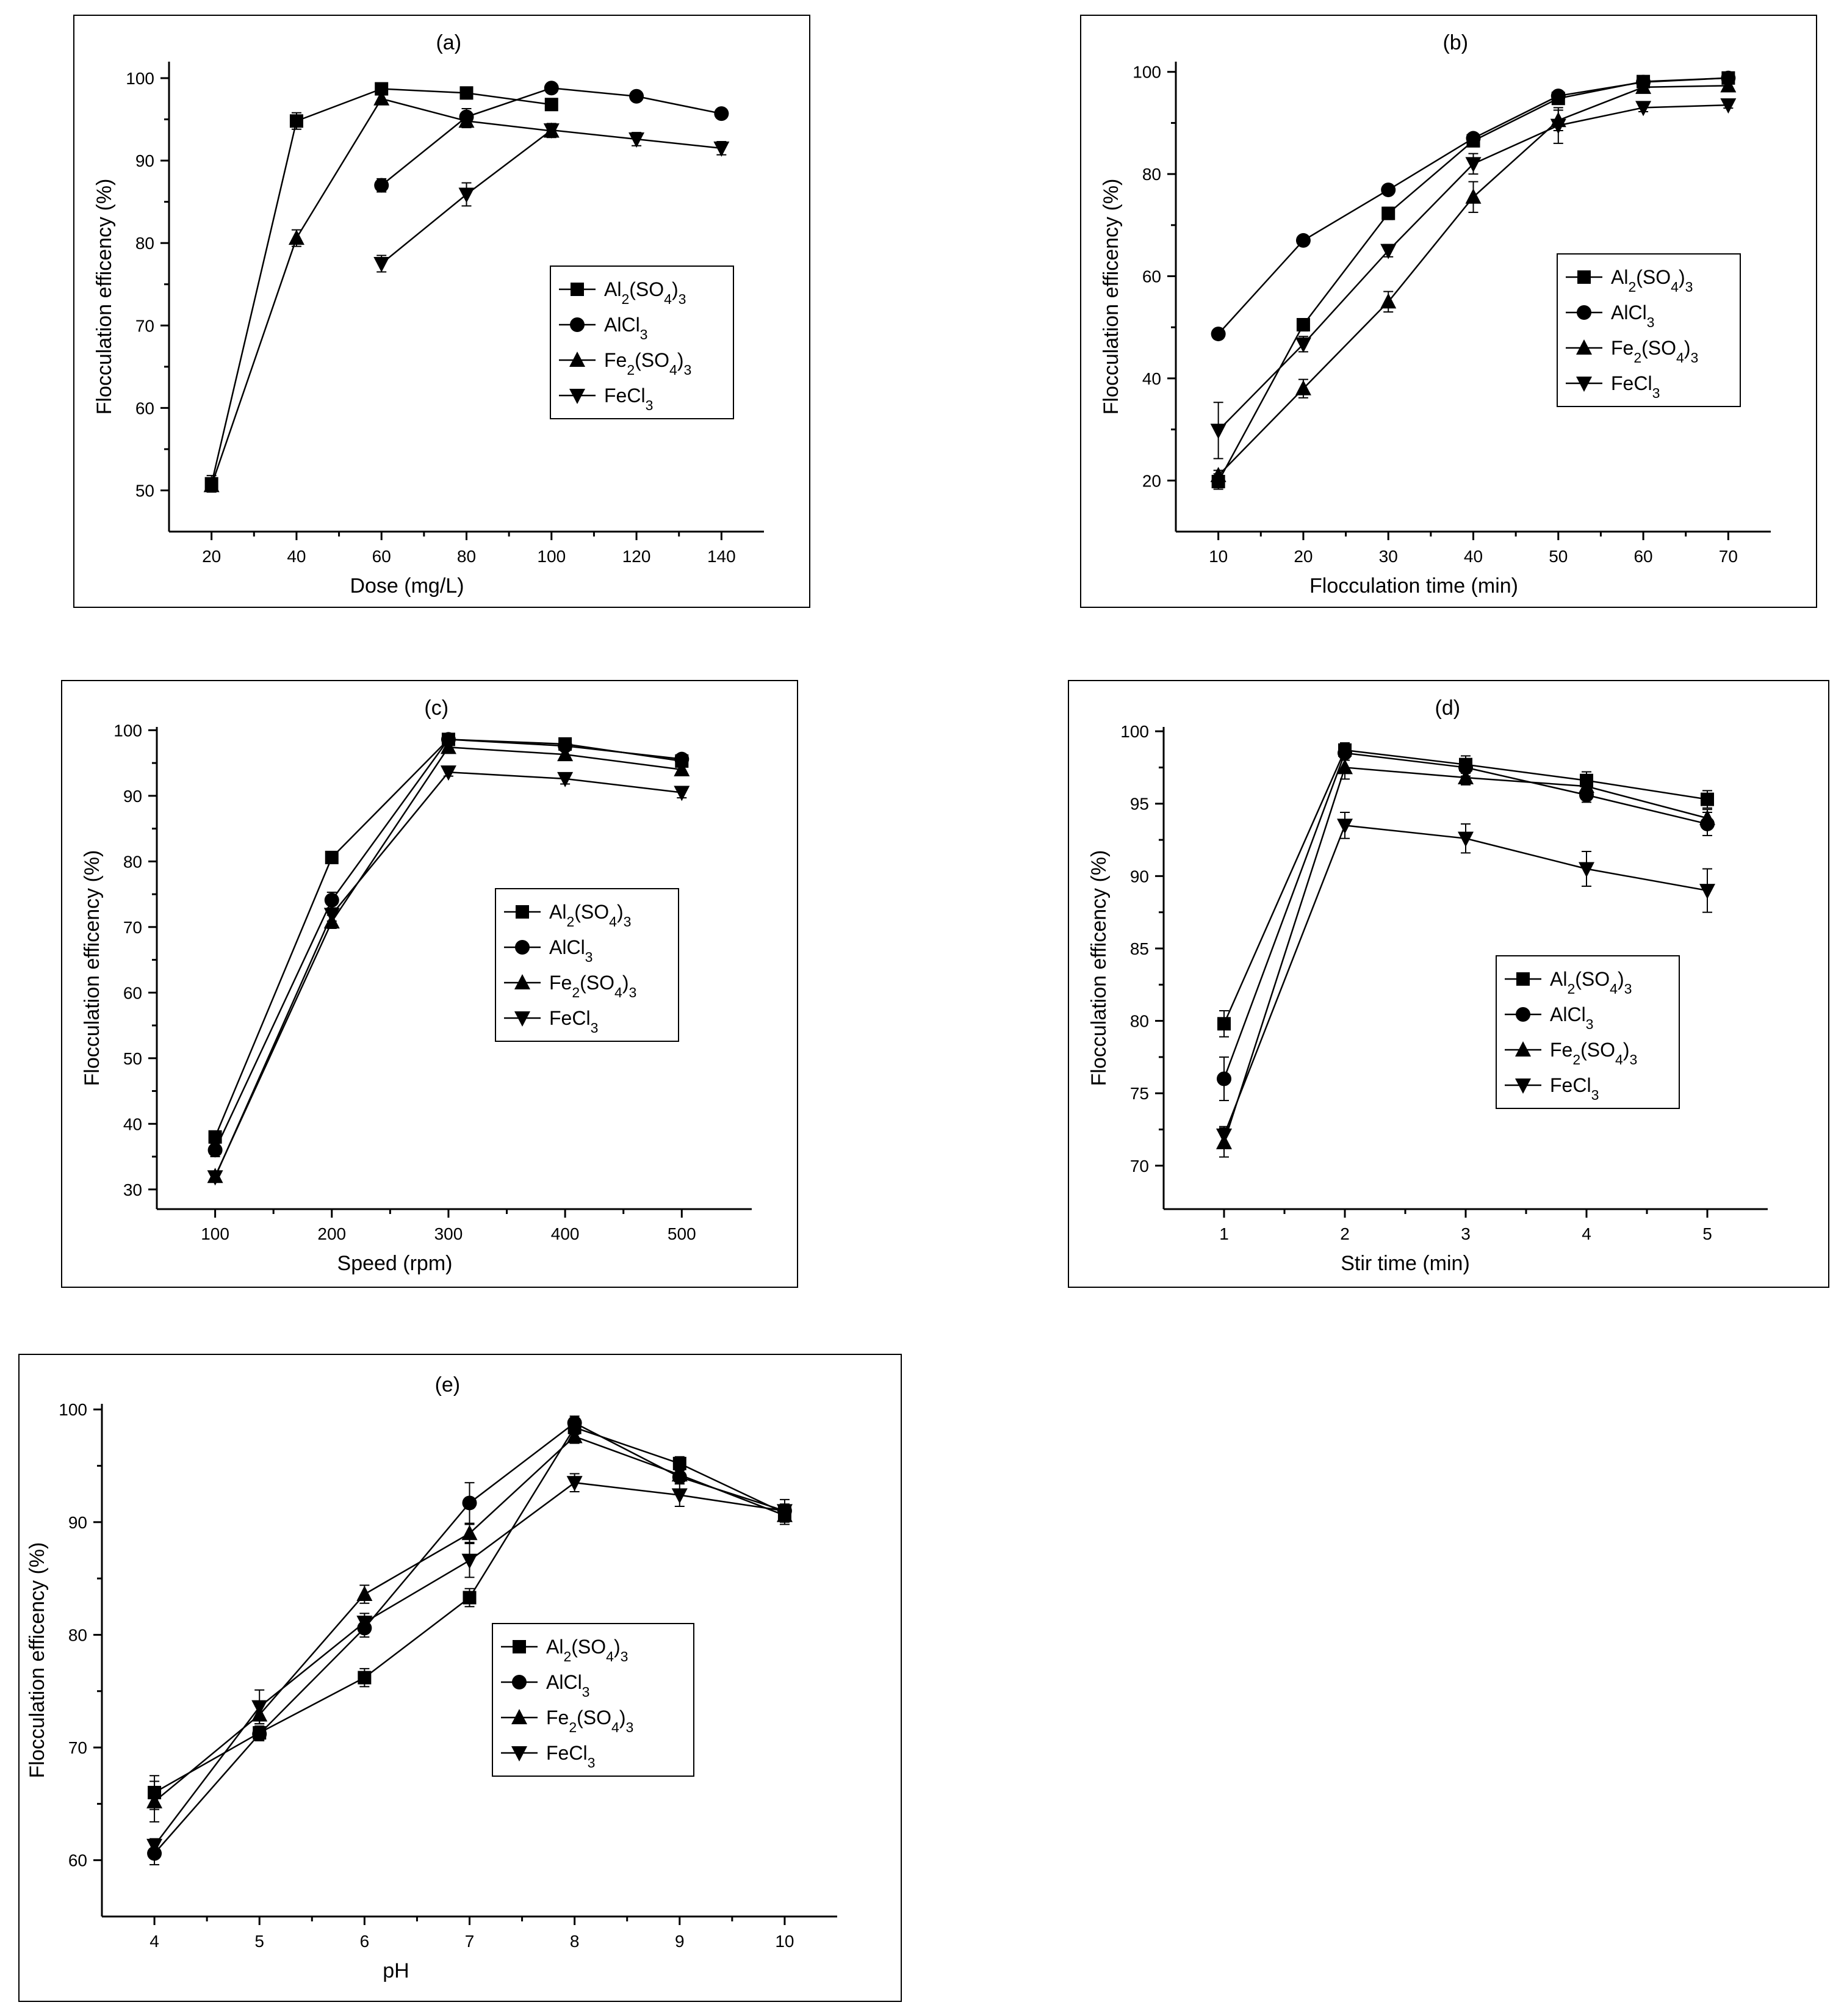 The image size is (1844, 2016). I want to click on x-tick-label: 1, so click(1224, 1234).